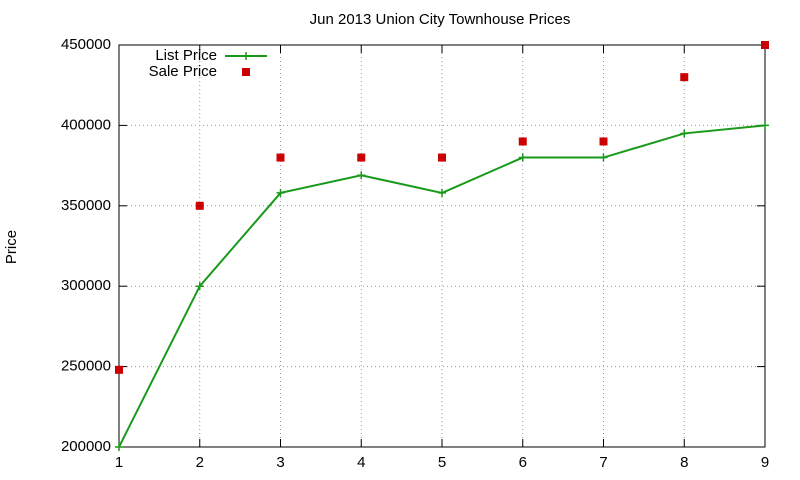  Describe the element at coordinates (684, 462) in the screenshot. I see `x-tick-label: 8` at that location.